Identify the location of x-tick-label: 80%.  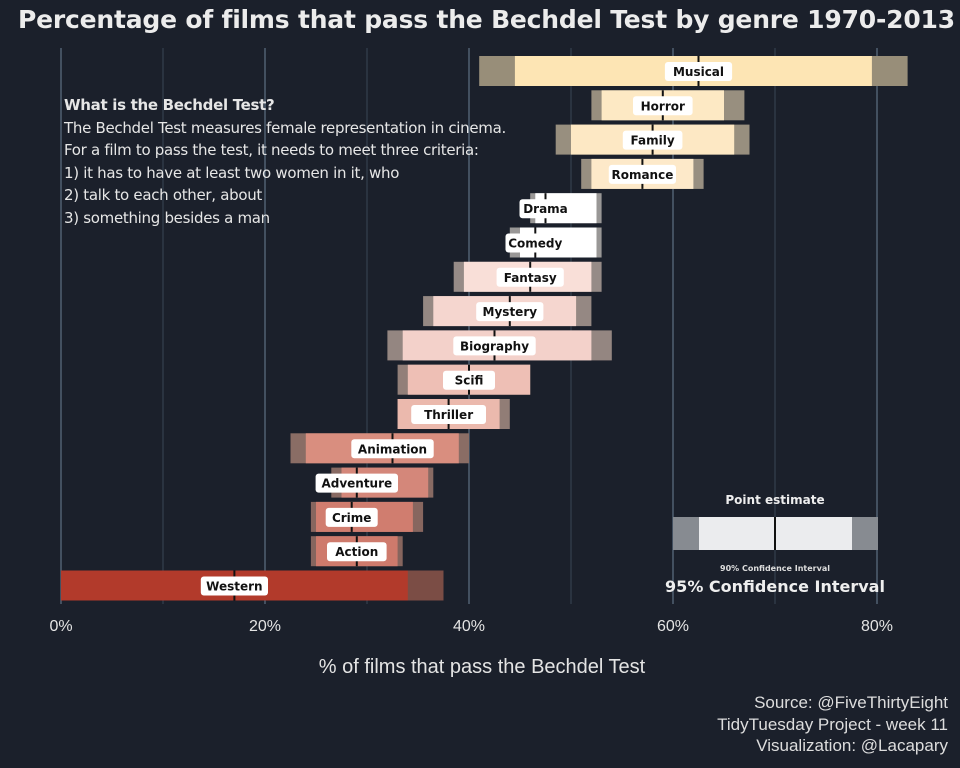
(877, 626).